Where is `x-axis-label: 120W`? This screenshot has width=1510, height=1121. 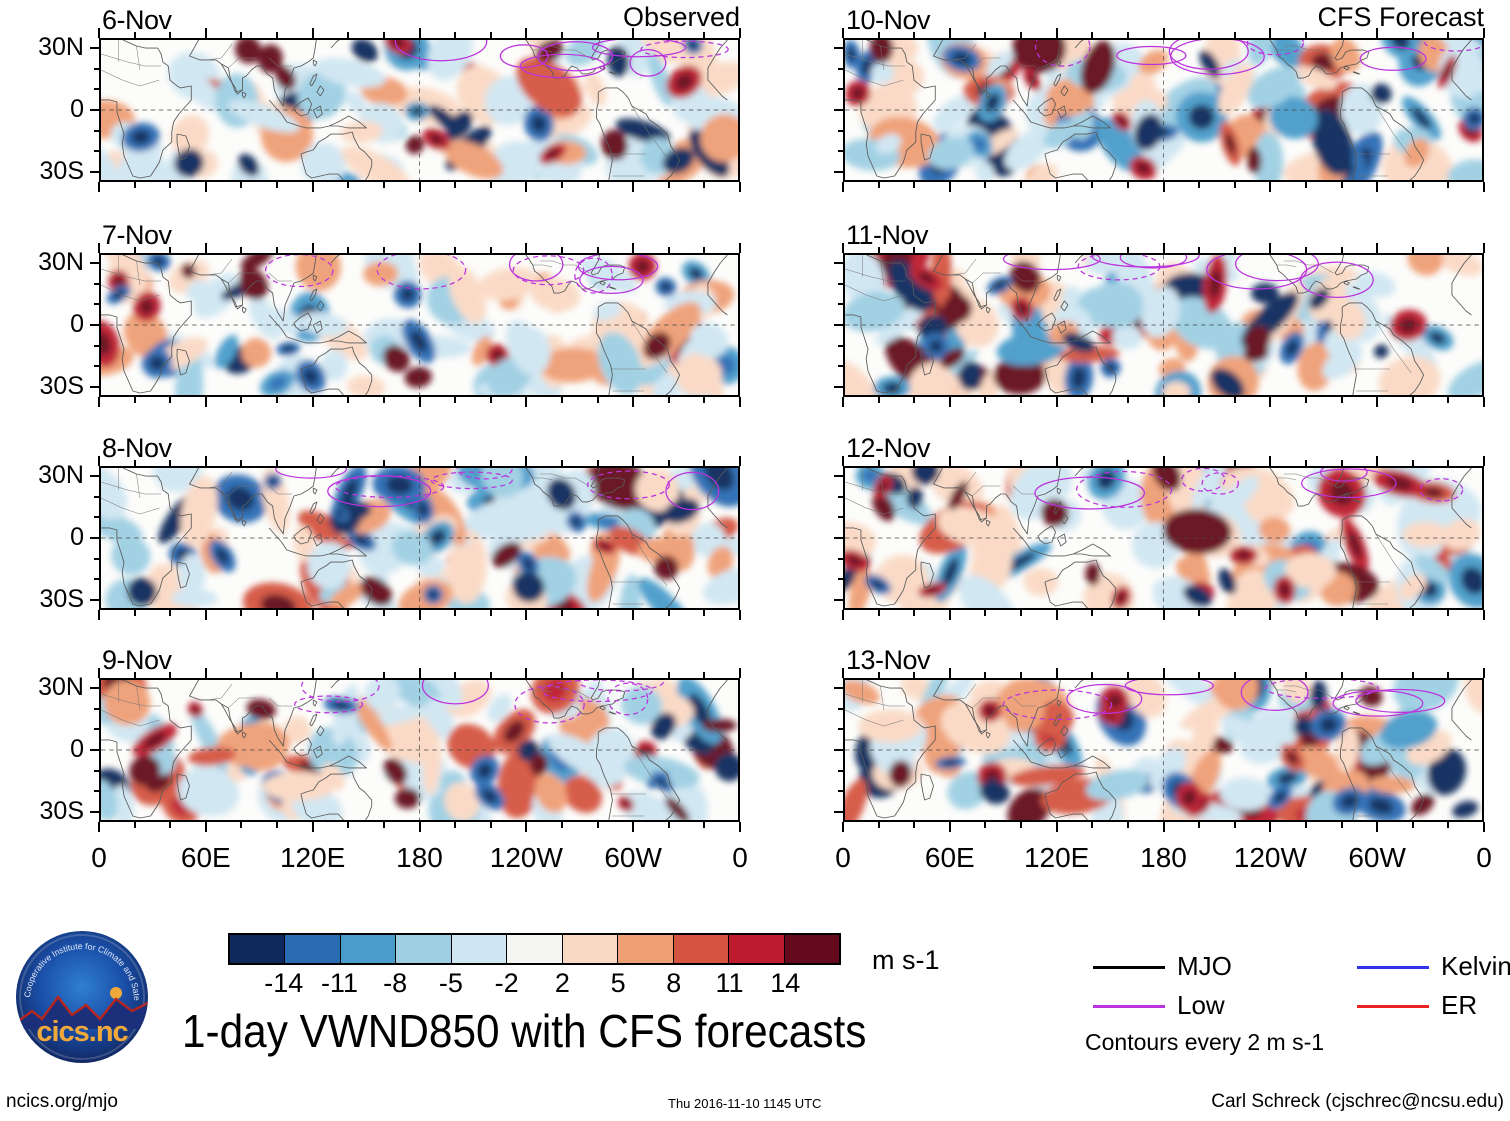 x-axis-label: 120W is located at coordinates (526, 857).